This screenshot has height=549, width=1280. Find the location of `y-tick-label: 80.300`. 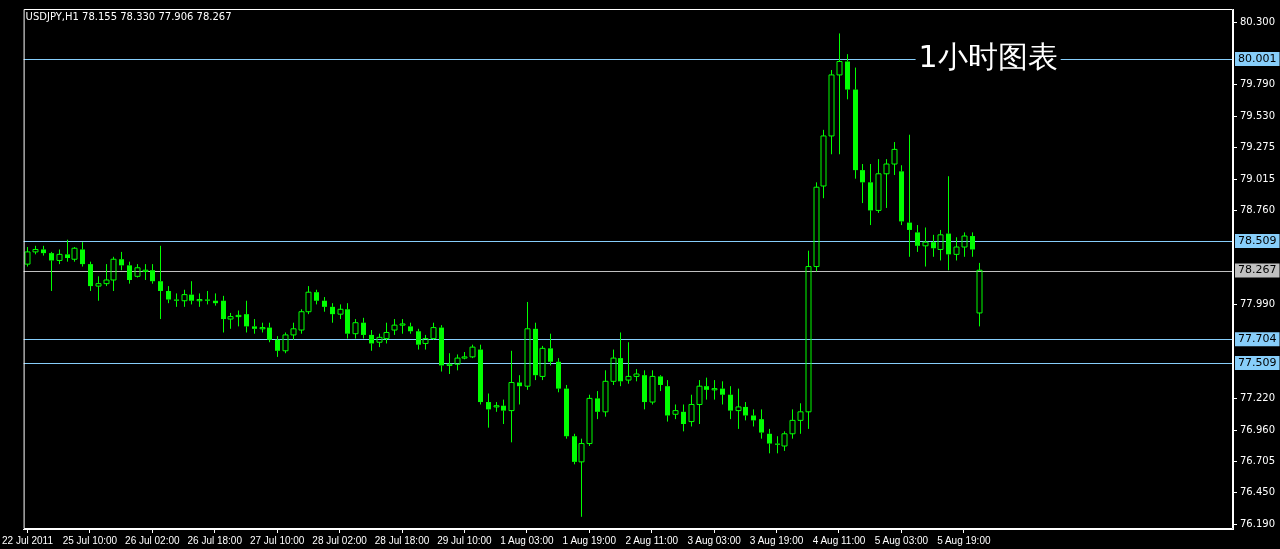

y-tick-label: 80.300 is located at coordinates (1258, 22).